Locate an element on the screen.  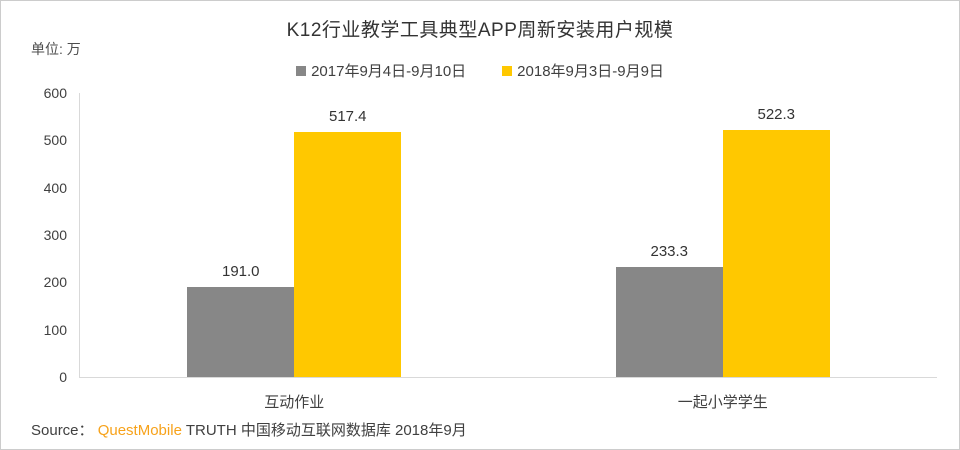
legend: 2017年9月4日-9月10日 2018年9月3日-9月9日 is located at coordinates (480, 70).